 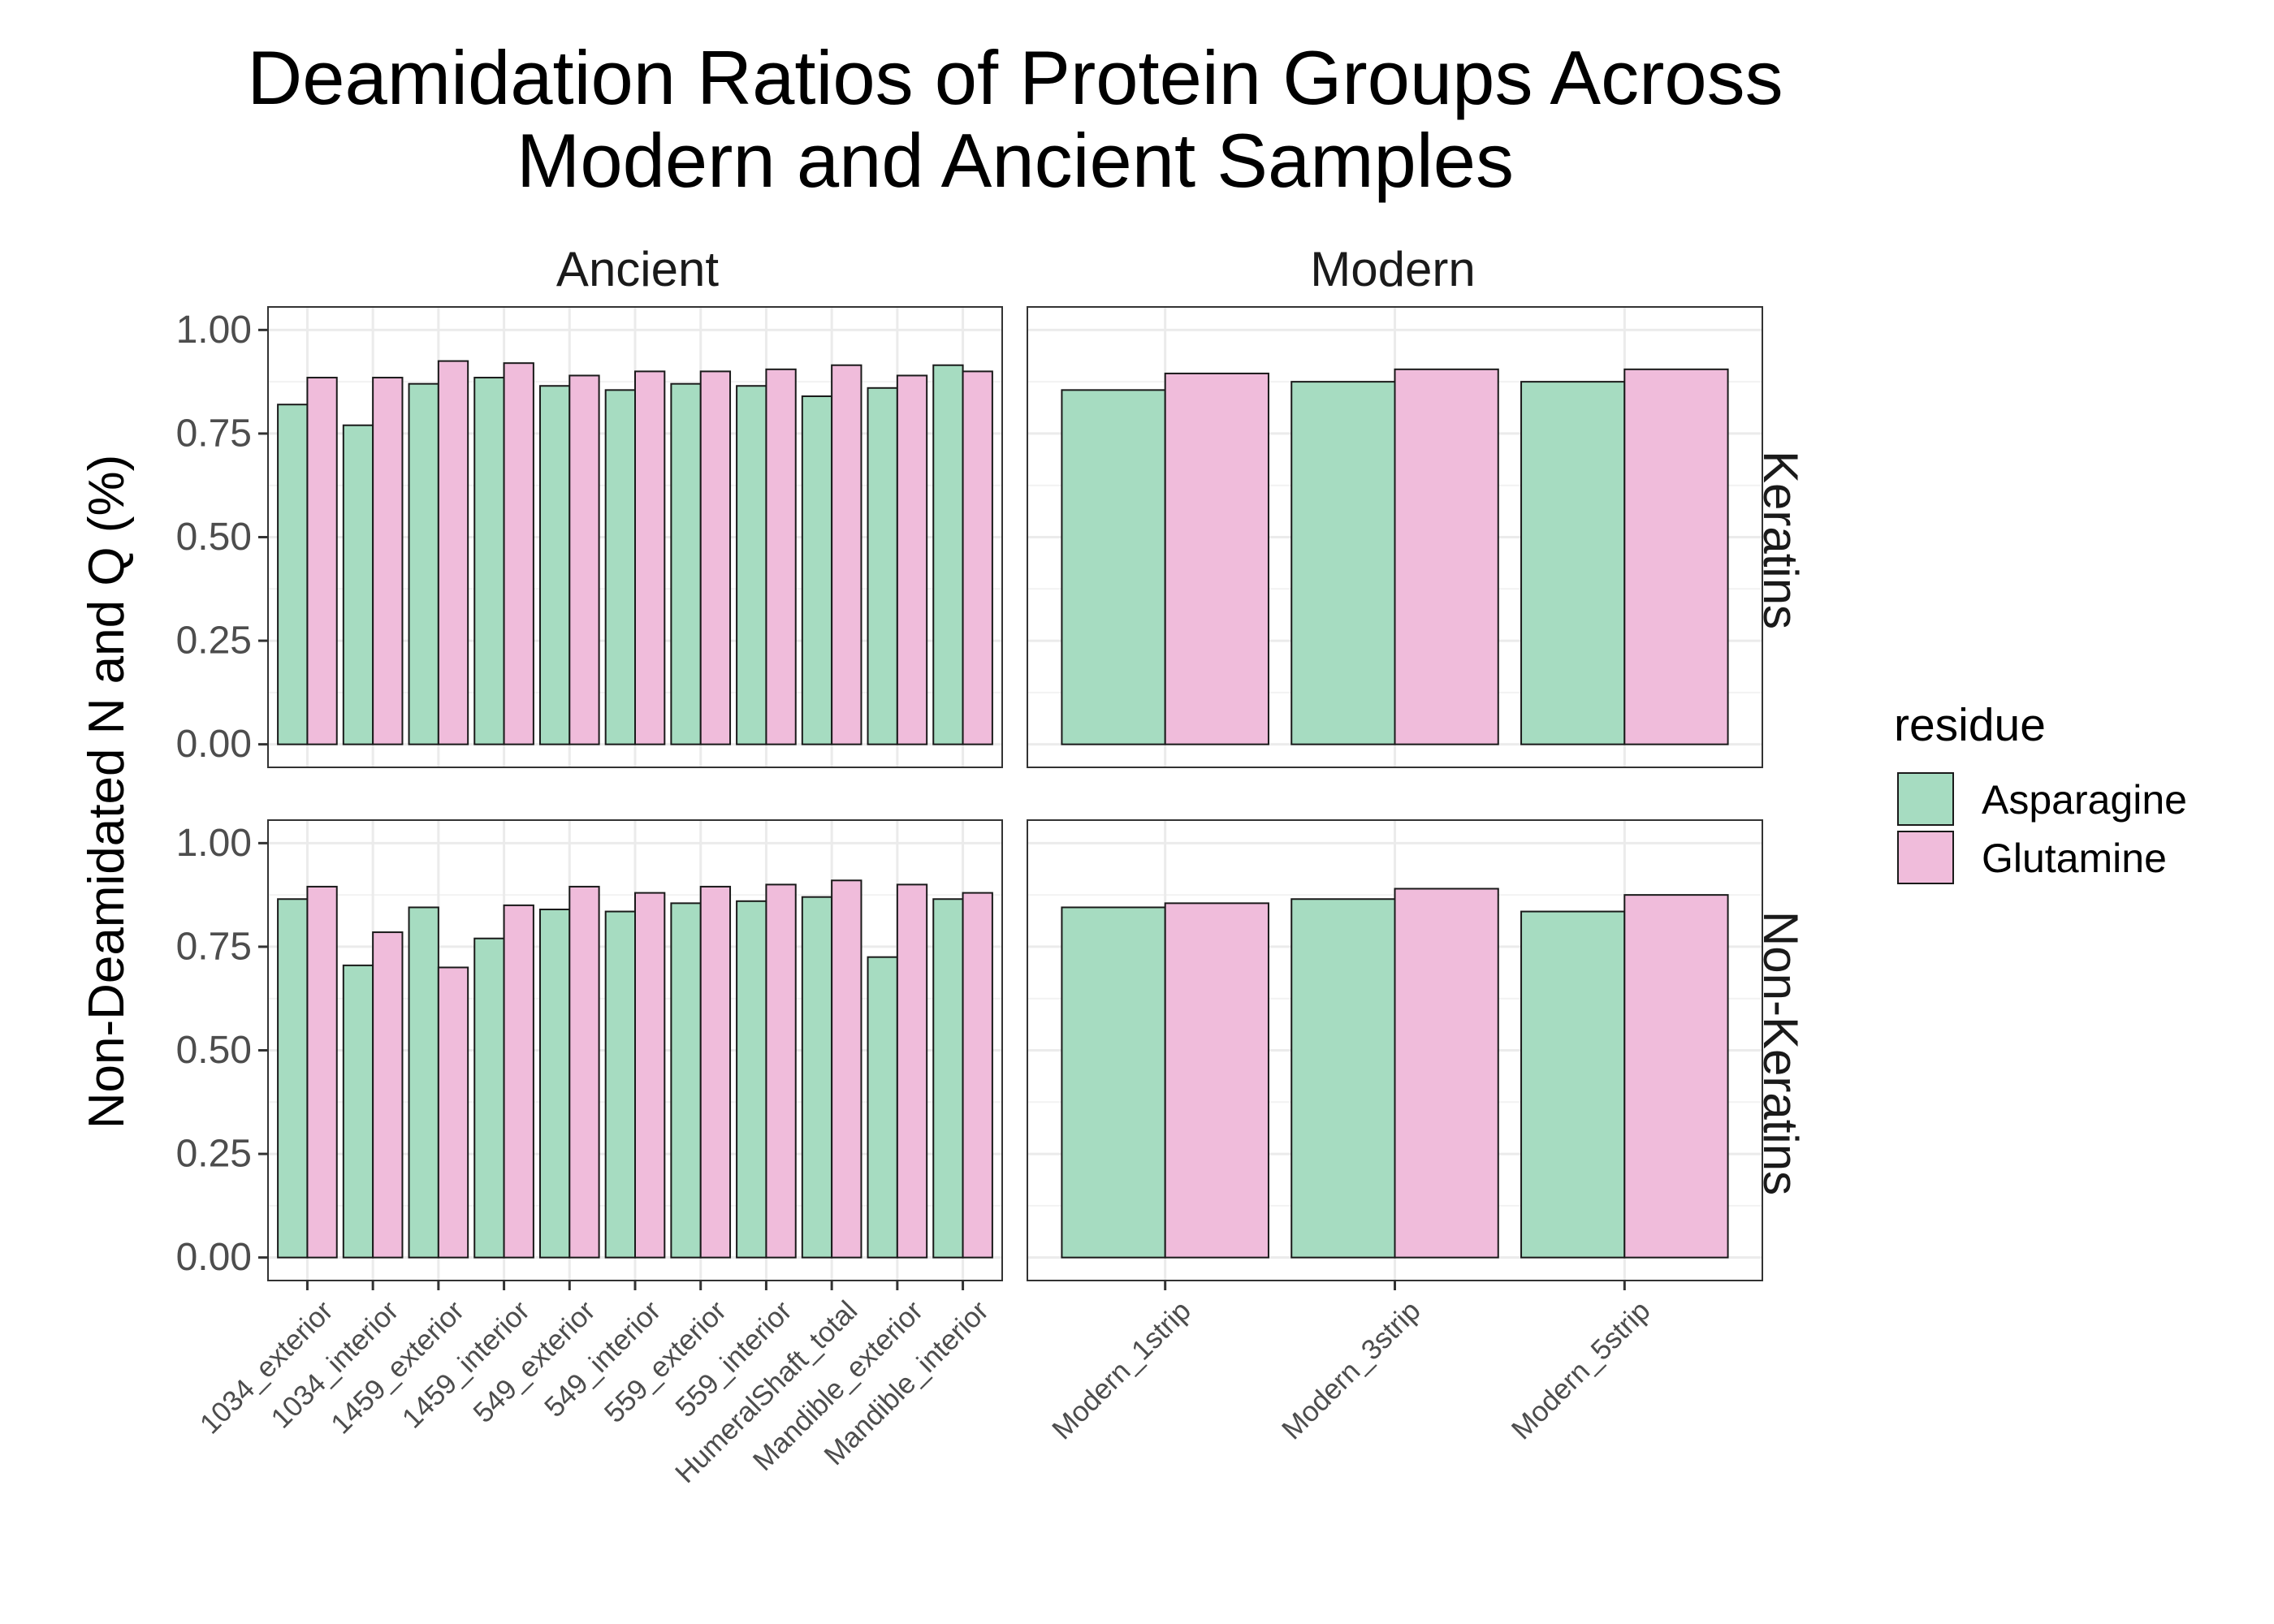 I want to click on panel-border, so click(x=1395, y=537).